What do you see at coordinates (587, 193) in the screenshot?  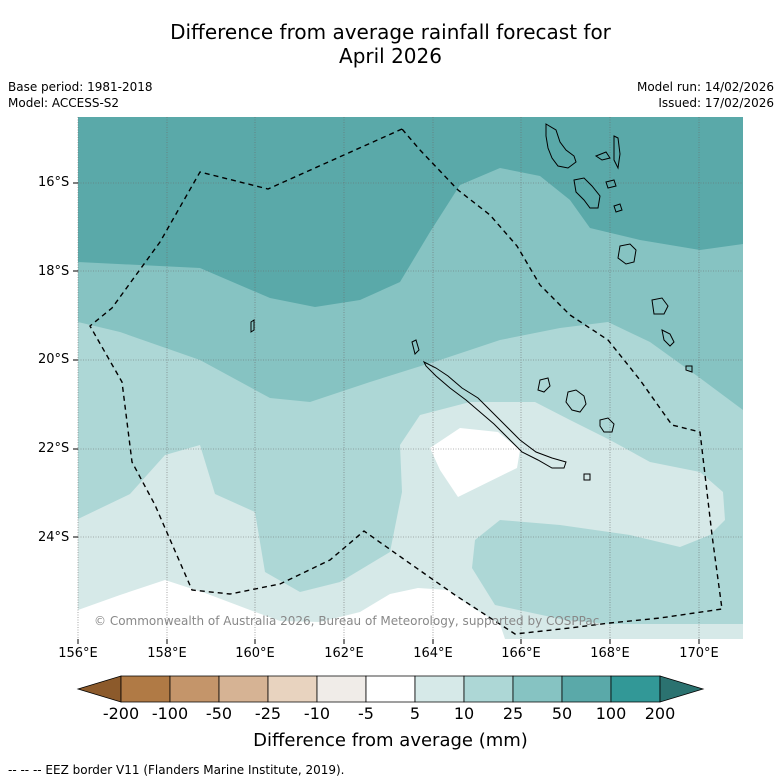 I see `malekula-coast` at bounding box center [587, 193].